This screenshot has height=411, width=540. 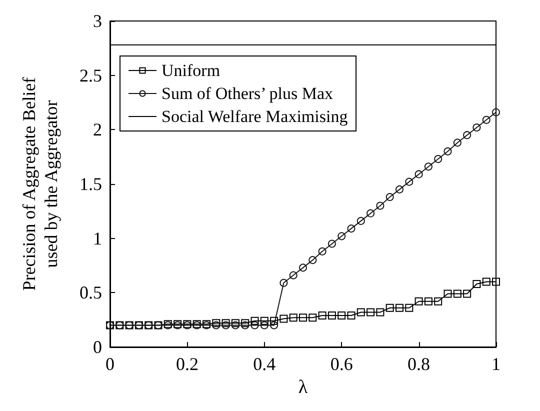 I want to click on x-tick-label: 0.2, so click(x=187, y=364).